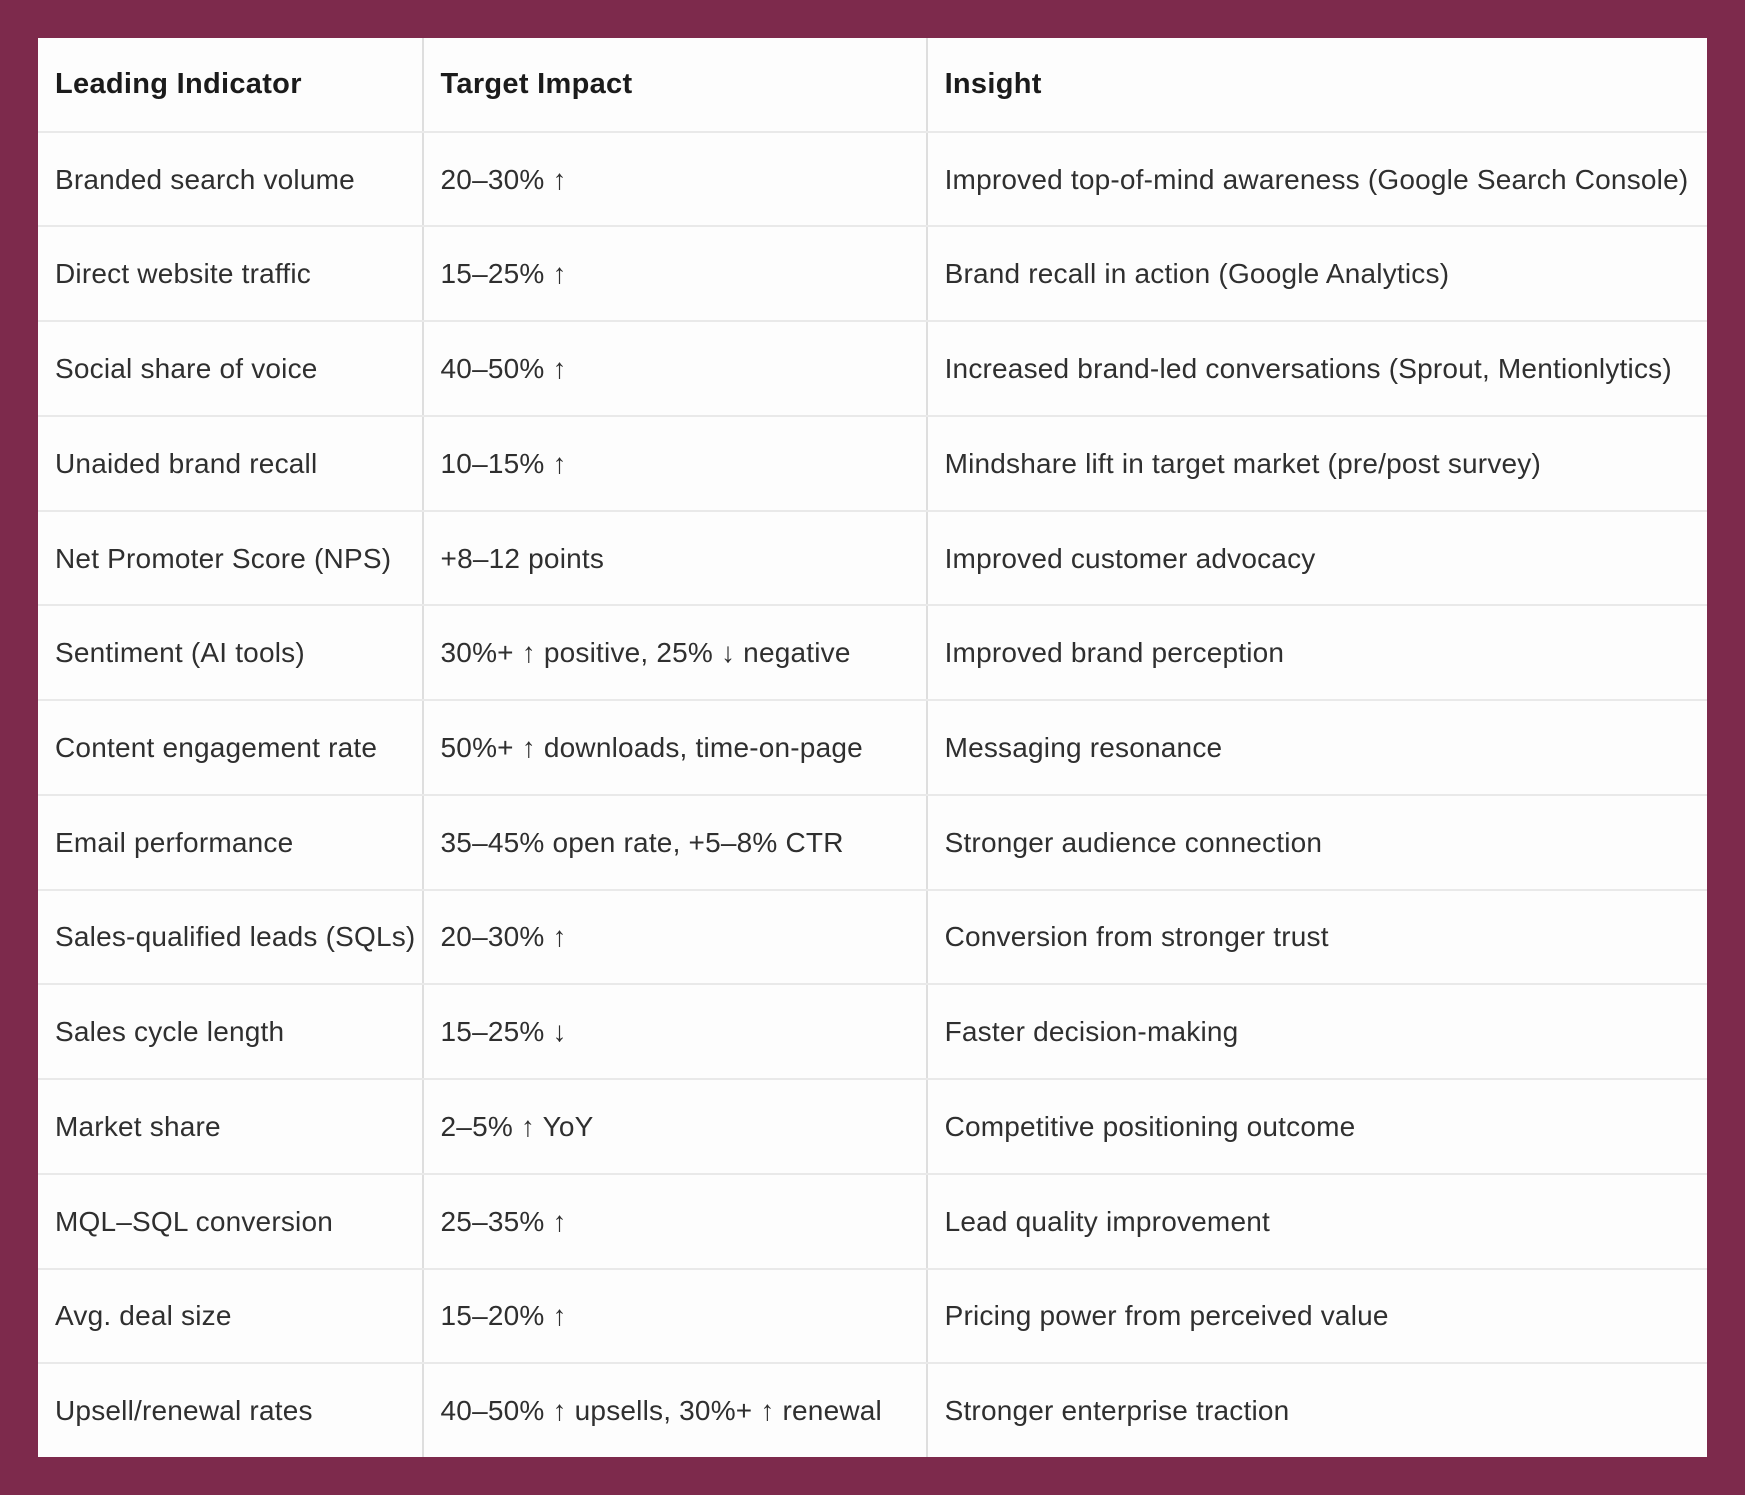 This screenshot has width=1745, height=1495. I want to click on header-insight: Insight, so click(993, 84).